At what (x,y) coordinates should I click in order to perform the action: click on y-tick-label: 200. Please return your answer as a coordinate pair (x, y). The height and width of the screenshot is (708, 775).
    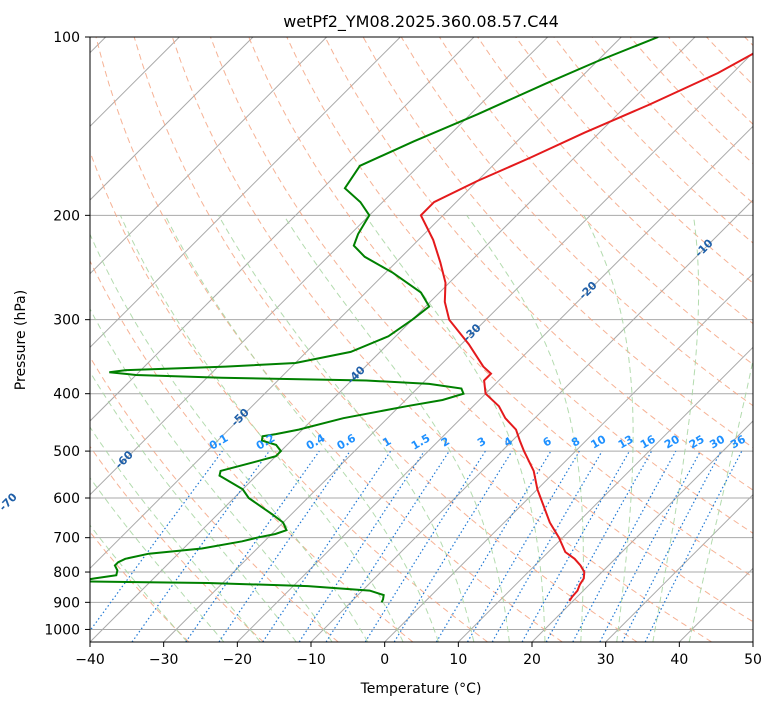
    Looking at the image, I should click on (66, 216).